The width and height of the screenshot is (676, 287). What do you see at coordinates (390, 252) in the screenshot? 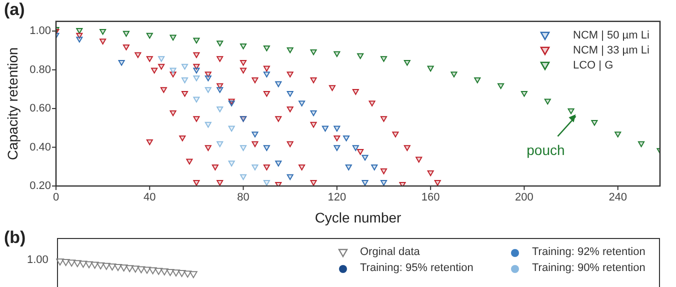
I see `legend-label: Orginal data` at bounding box center [390, 252].